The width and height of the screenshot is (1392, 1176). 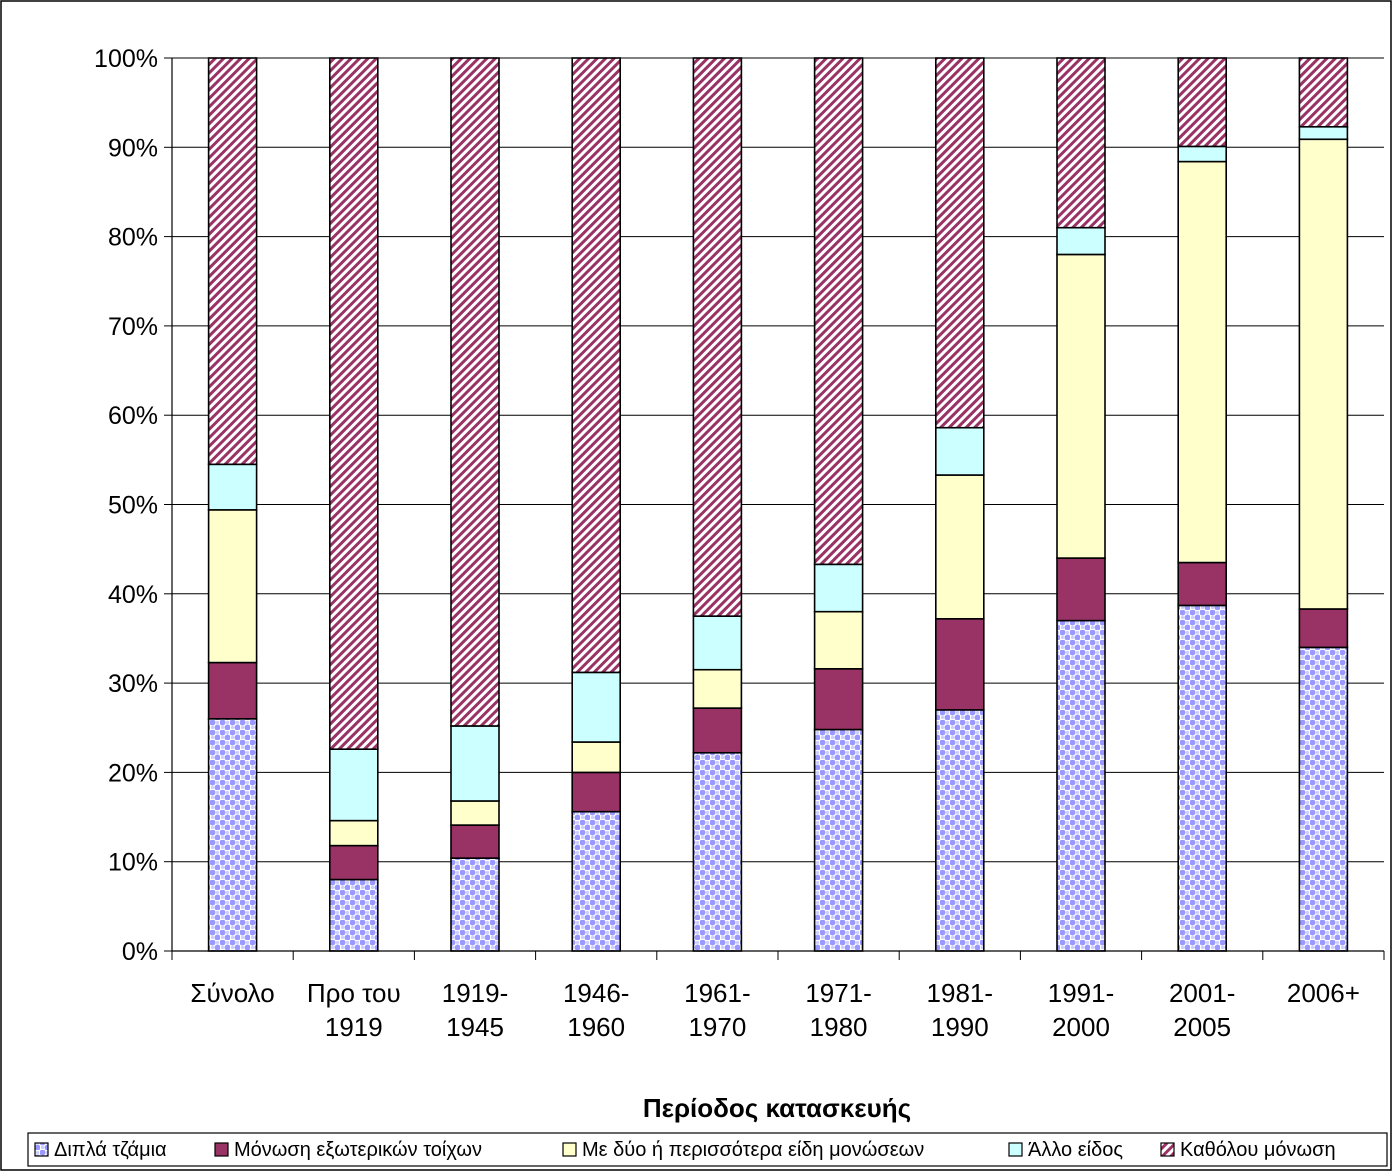 What do you see at coordinates (838, 993) in the screenshot?
I see `x-tick-label-line: 1971-` at bounding box center [838, 993].